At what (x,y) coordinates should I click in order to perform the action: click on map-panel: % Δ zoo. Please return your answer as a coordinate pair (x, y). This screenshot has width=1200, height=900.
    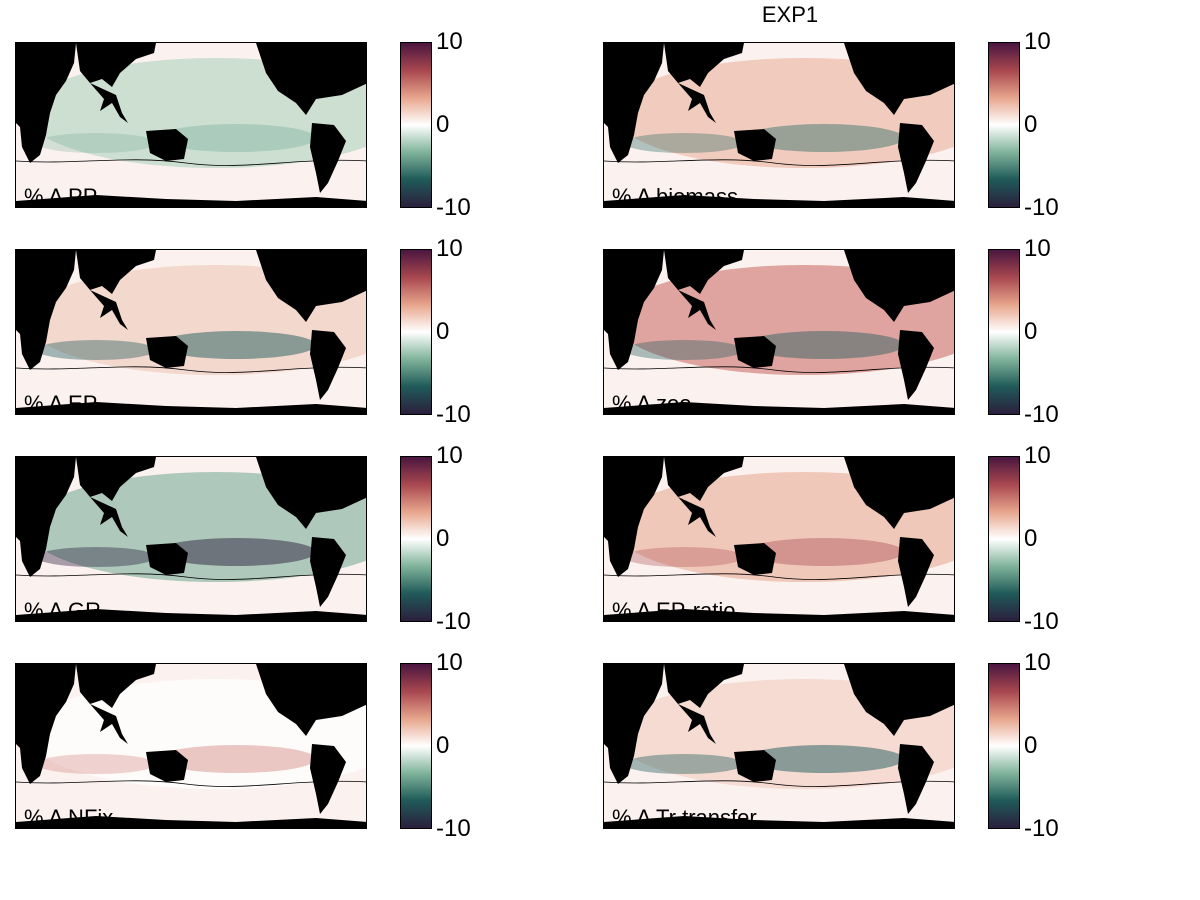
    Looking at the image, I should click on (779, 332).